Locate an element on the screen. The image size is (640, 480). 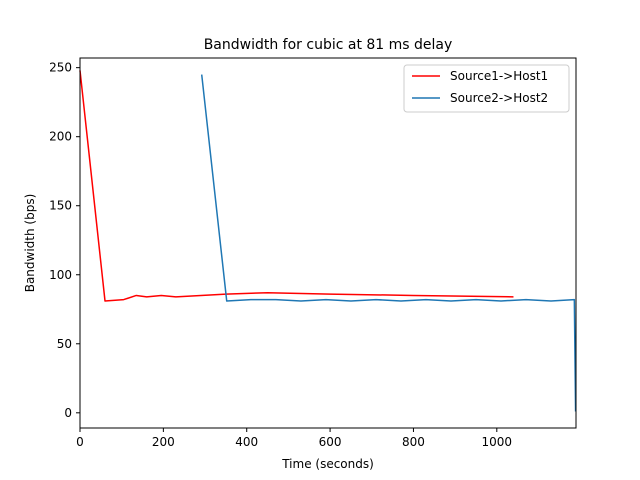
x-tick-label: 400 is located at coordinates (246, 442).